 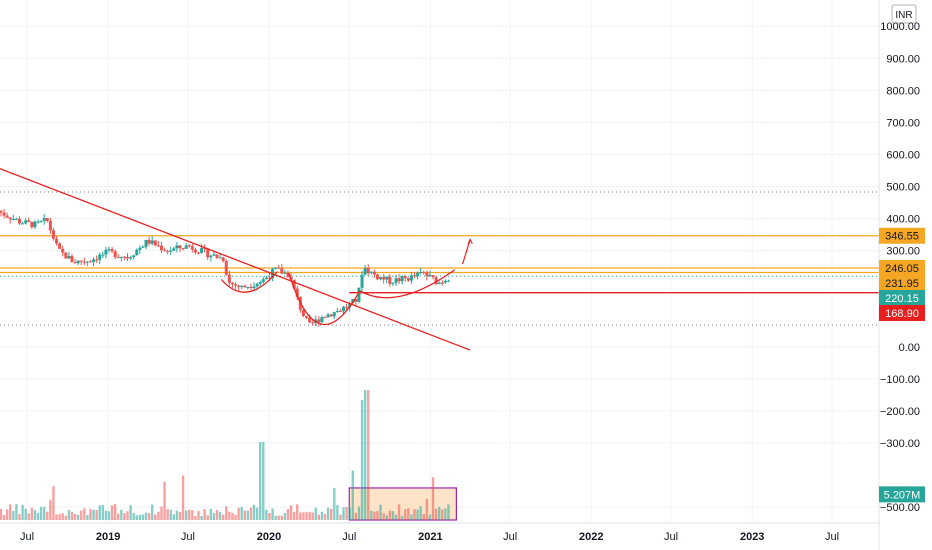 What do you see at coordinates (902, 297) in the screenshot?
I see `price-badge` at bounding box center [902, 297].